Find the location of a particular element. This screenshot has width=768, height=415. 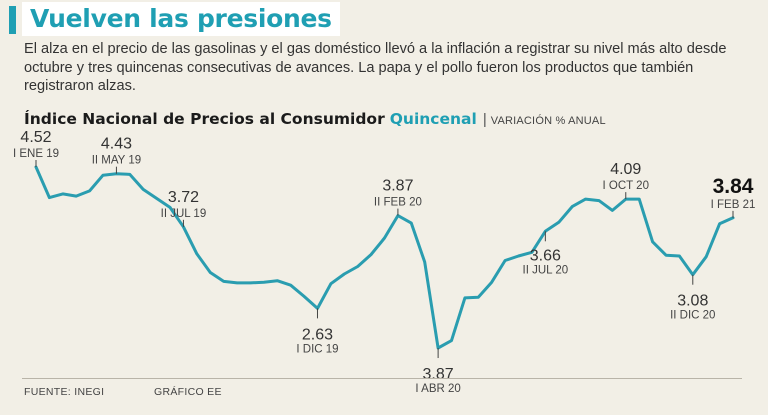

footer-divider is located at coordinates (382, 378).